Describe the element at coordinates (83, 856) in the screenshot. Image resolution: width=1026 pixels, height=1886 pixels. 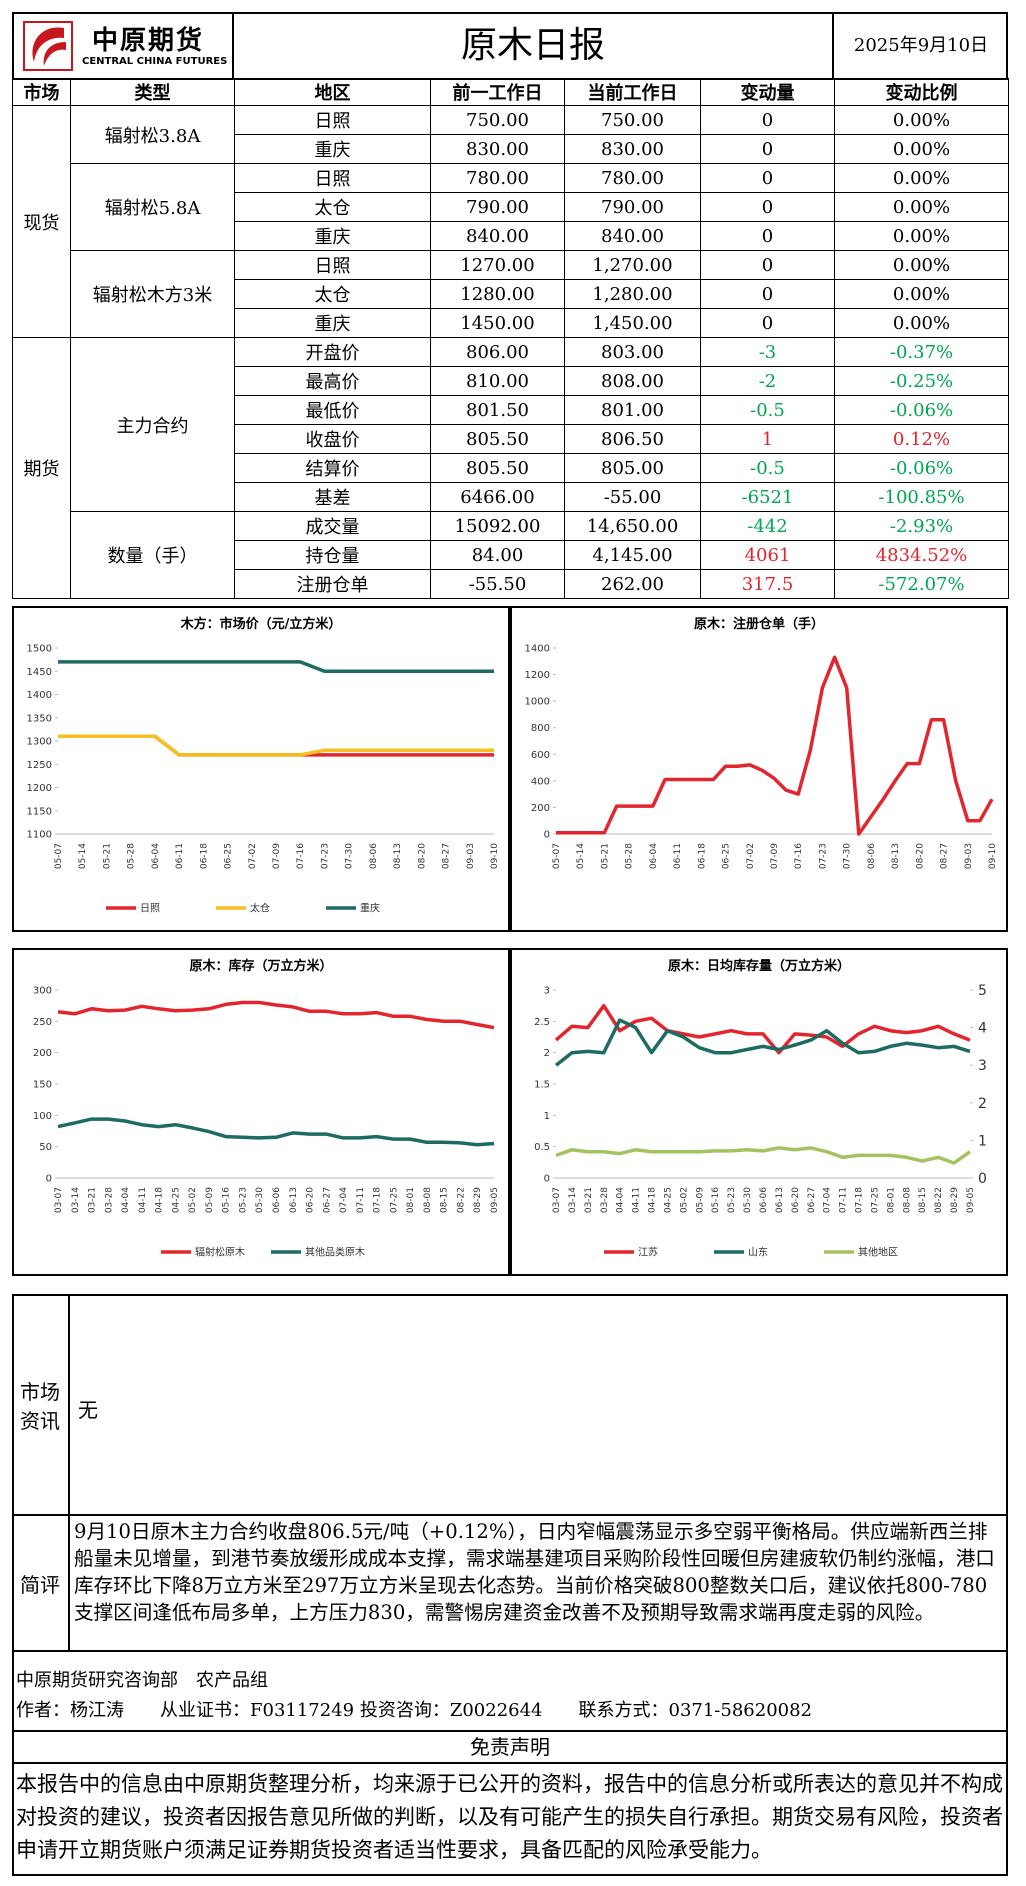
I see `x-tick-label: 05-14` at that location.